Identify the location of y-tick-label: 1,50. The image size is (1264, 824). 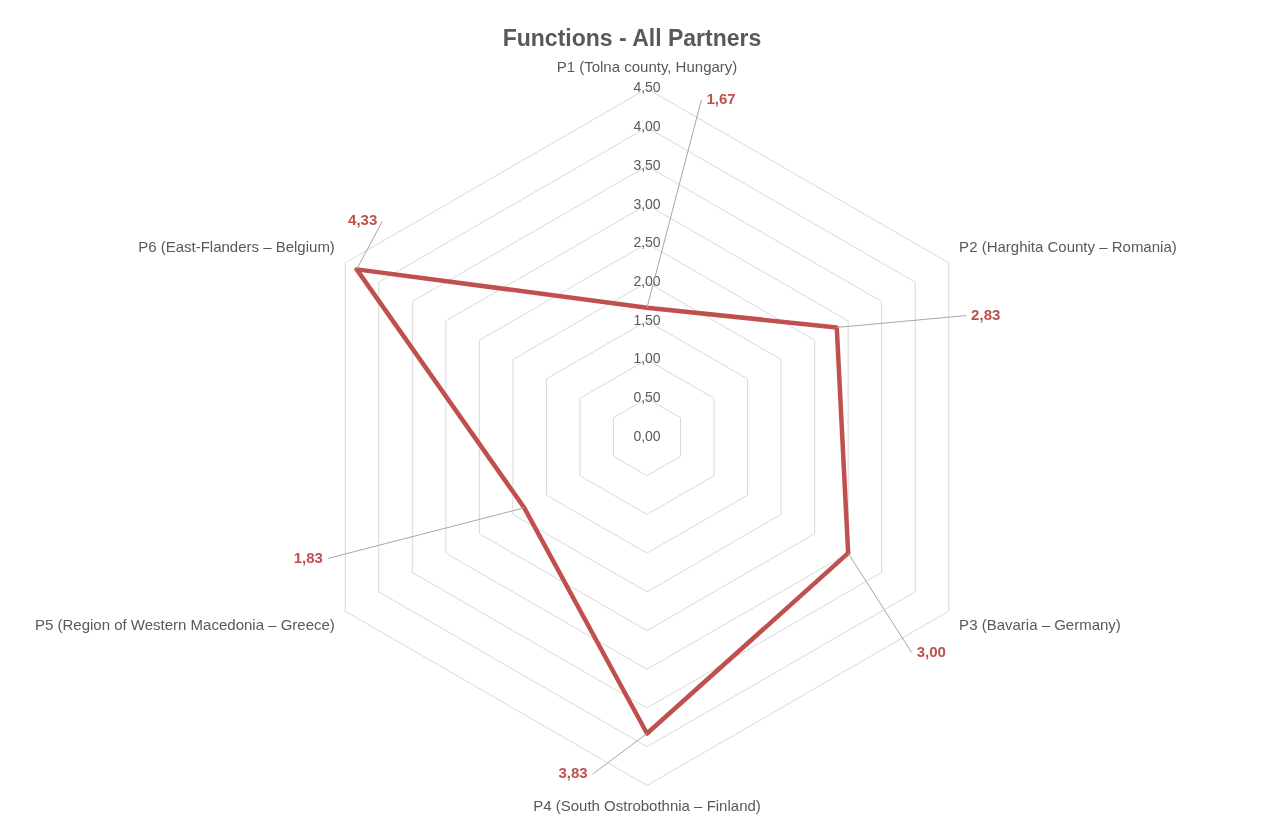
(647, 319).